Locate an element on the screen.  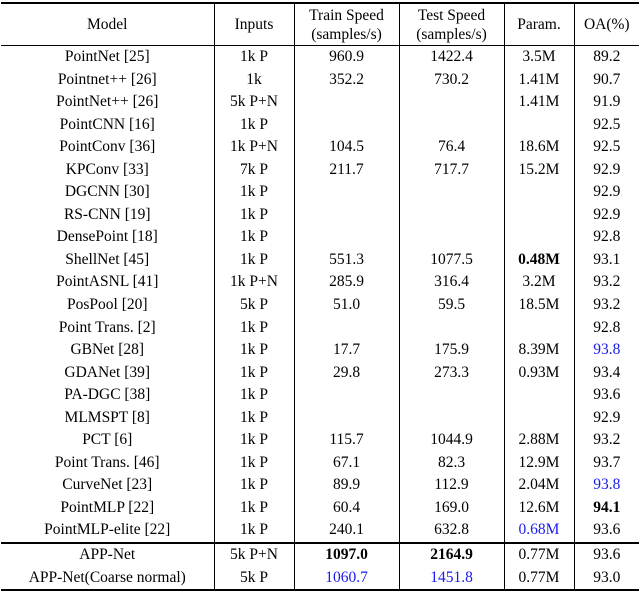
cell-model: KPConv [33] is located at coordinates (107, 169).